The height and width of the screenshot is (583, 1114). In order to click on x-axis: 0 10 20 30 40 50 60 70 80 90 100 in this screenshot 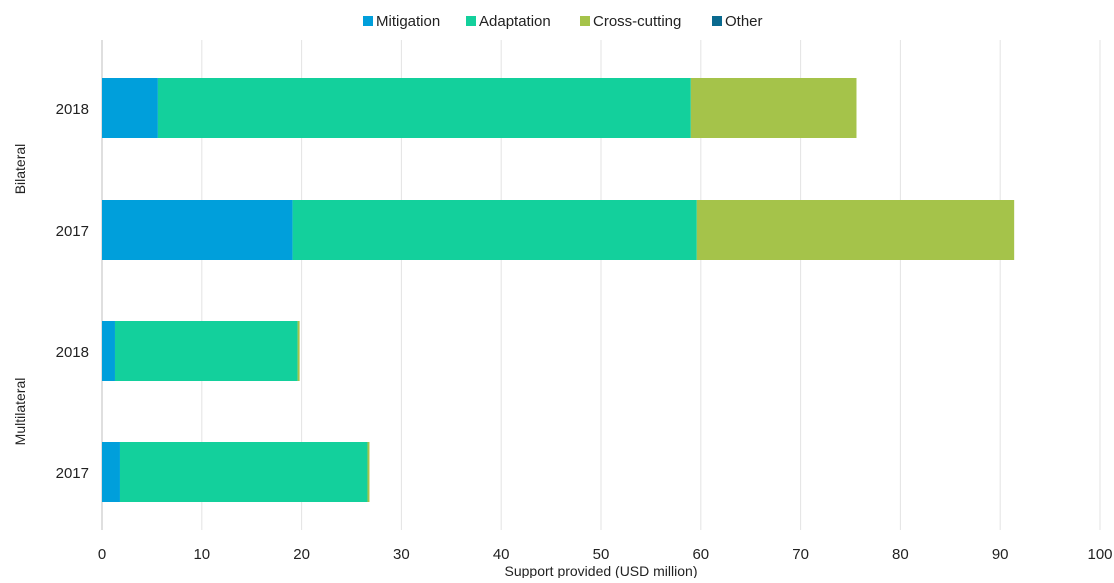, I will do `click(605, 554)`.